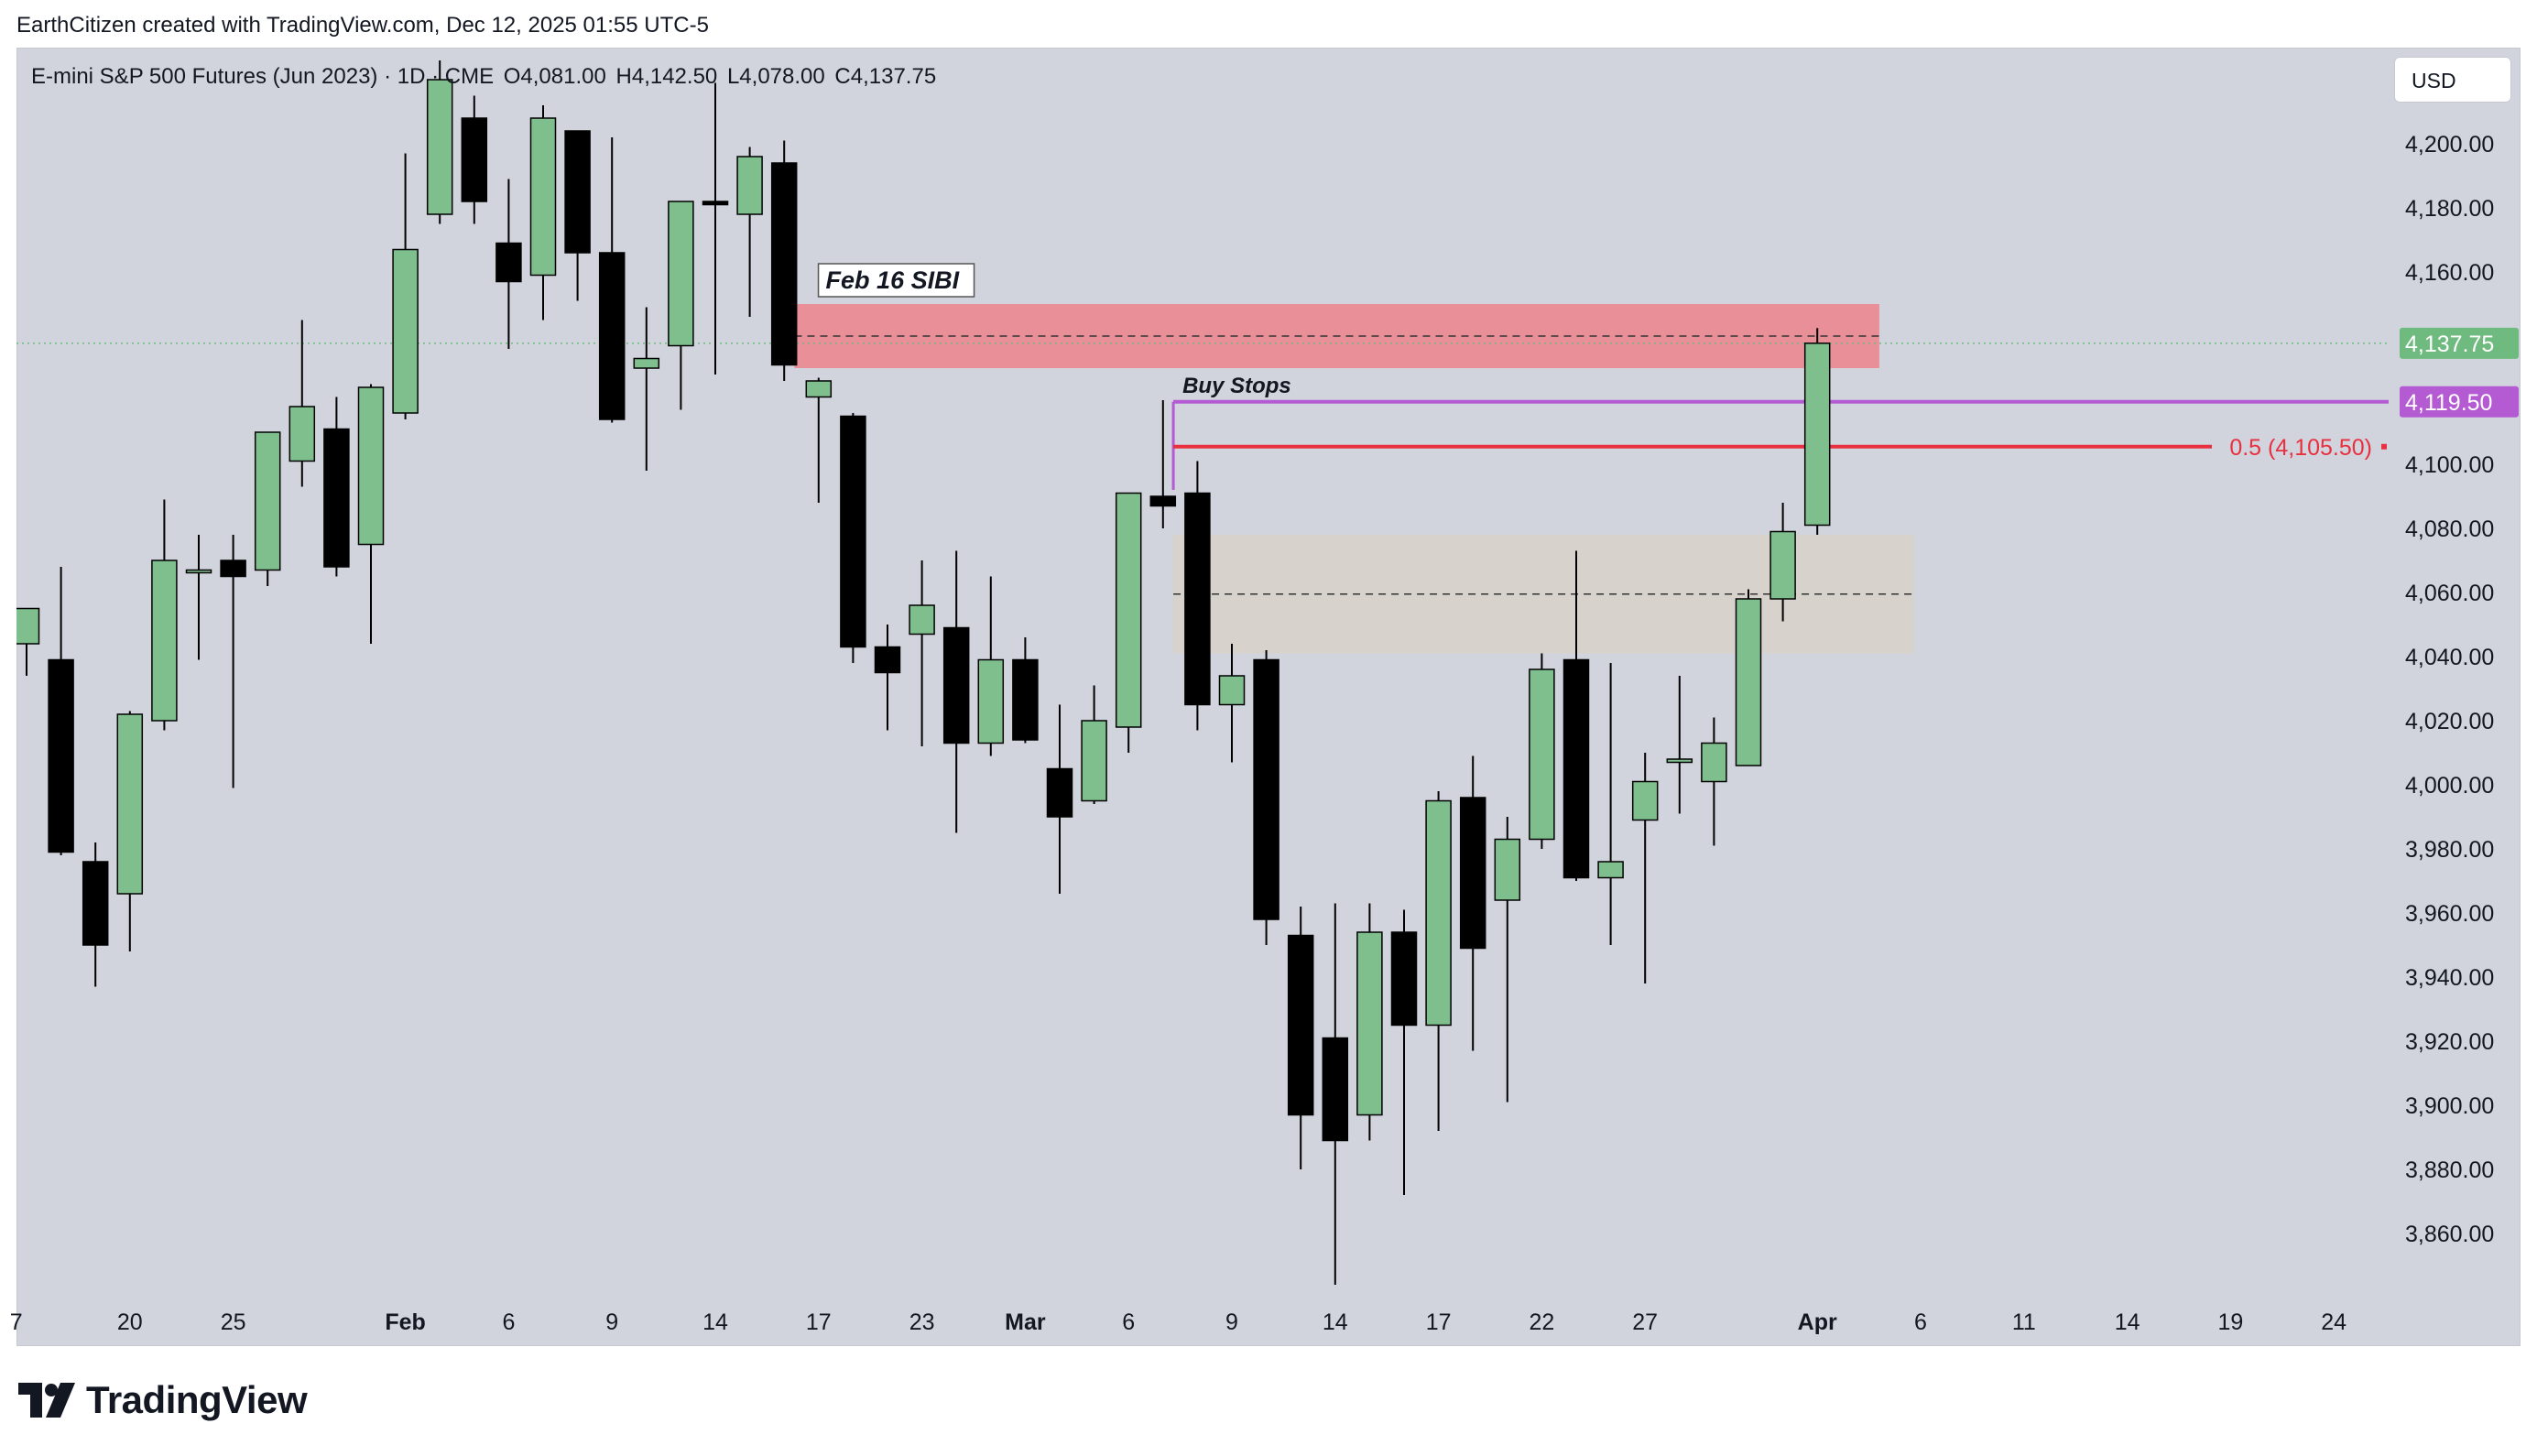 The height and width of the screenshot is (1456, 2537). I want to click on x-tick-label: Apr, so click(1817, 1322).